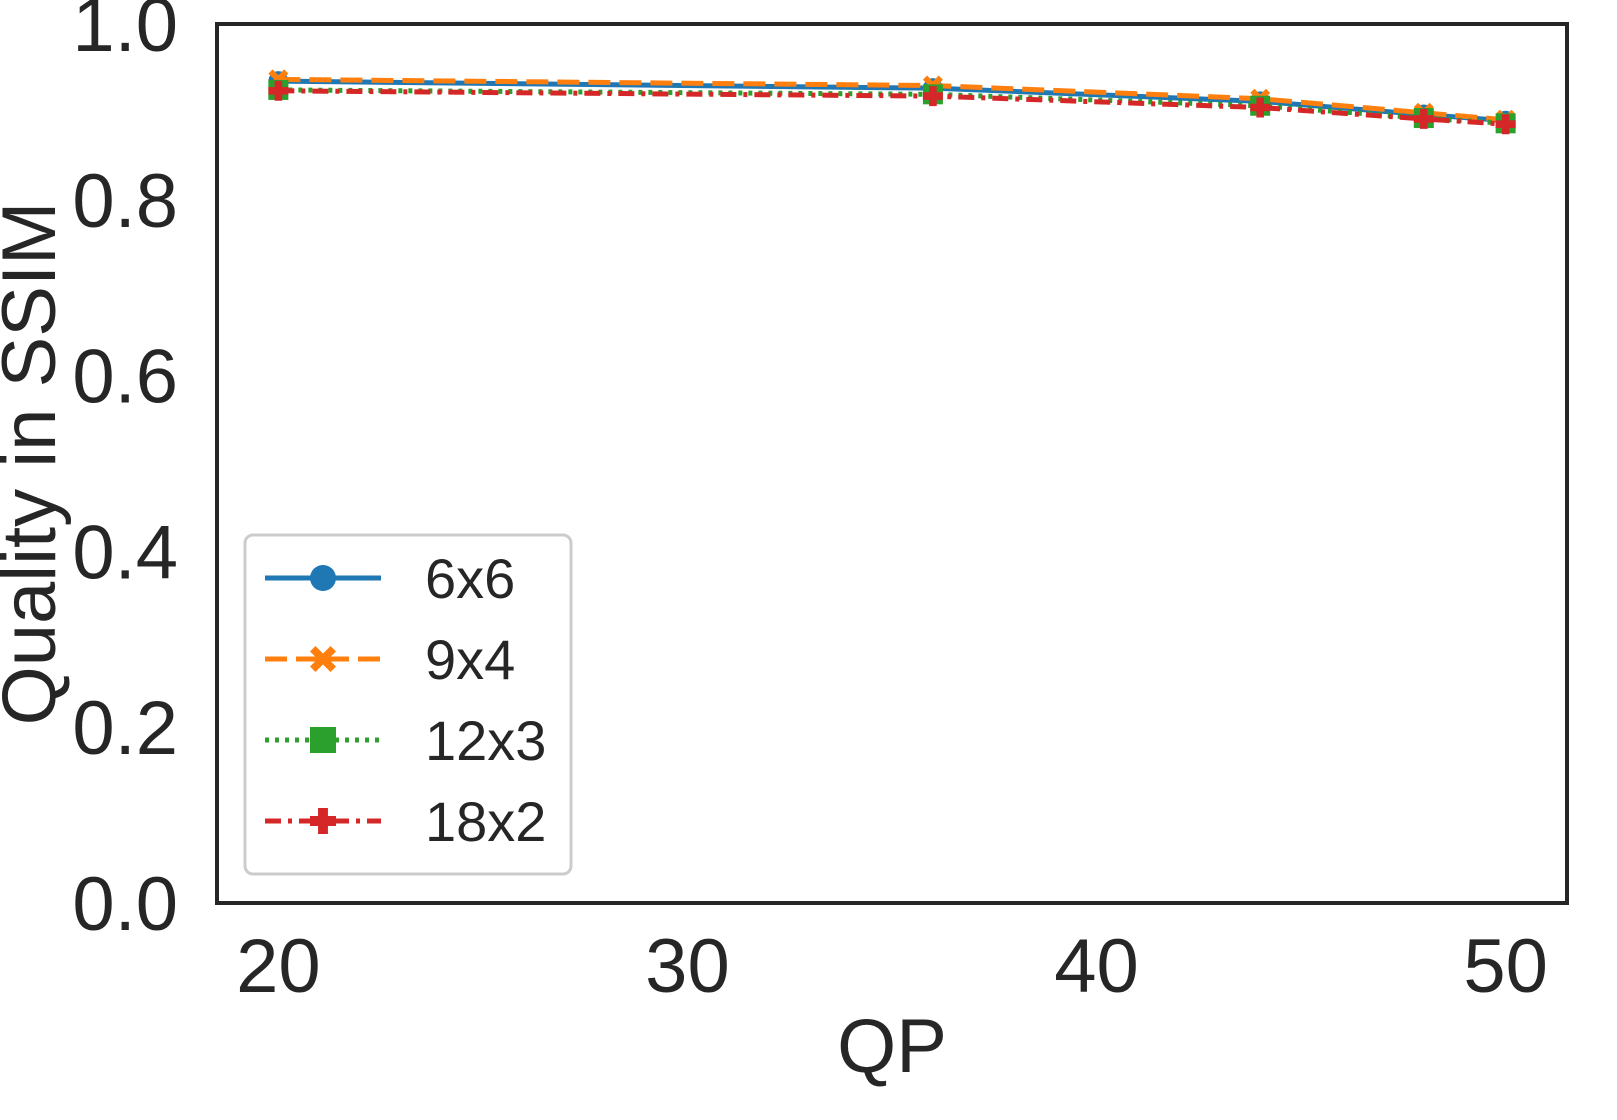 The width and height of the screenshot is (1617, 1120). I want to click on y-axis-ticks: 0.0 0.2 0.4 0.6 0.8 1.0, so click(125, 473).